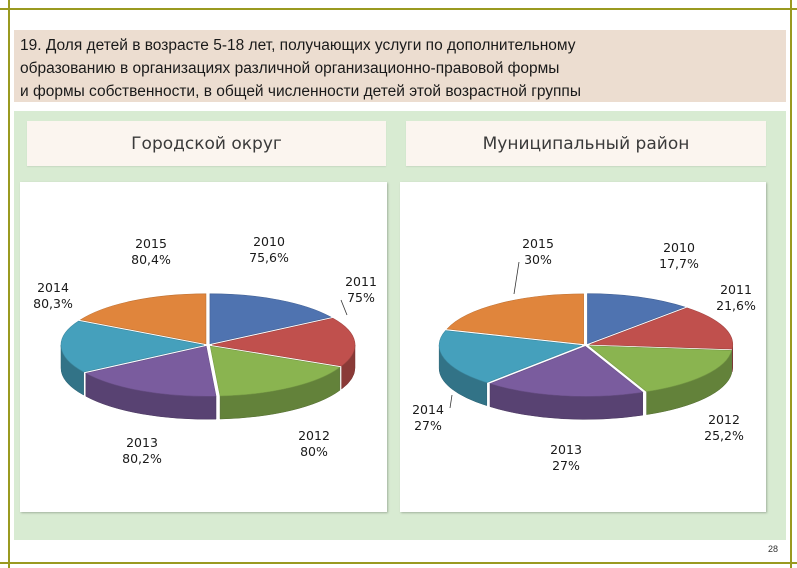 The height and width of the screenshot is (568, 797). Describe the element at coordinates (516, 278) in the screenshot. I see `leader-line-2015` at that location.